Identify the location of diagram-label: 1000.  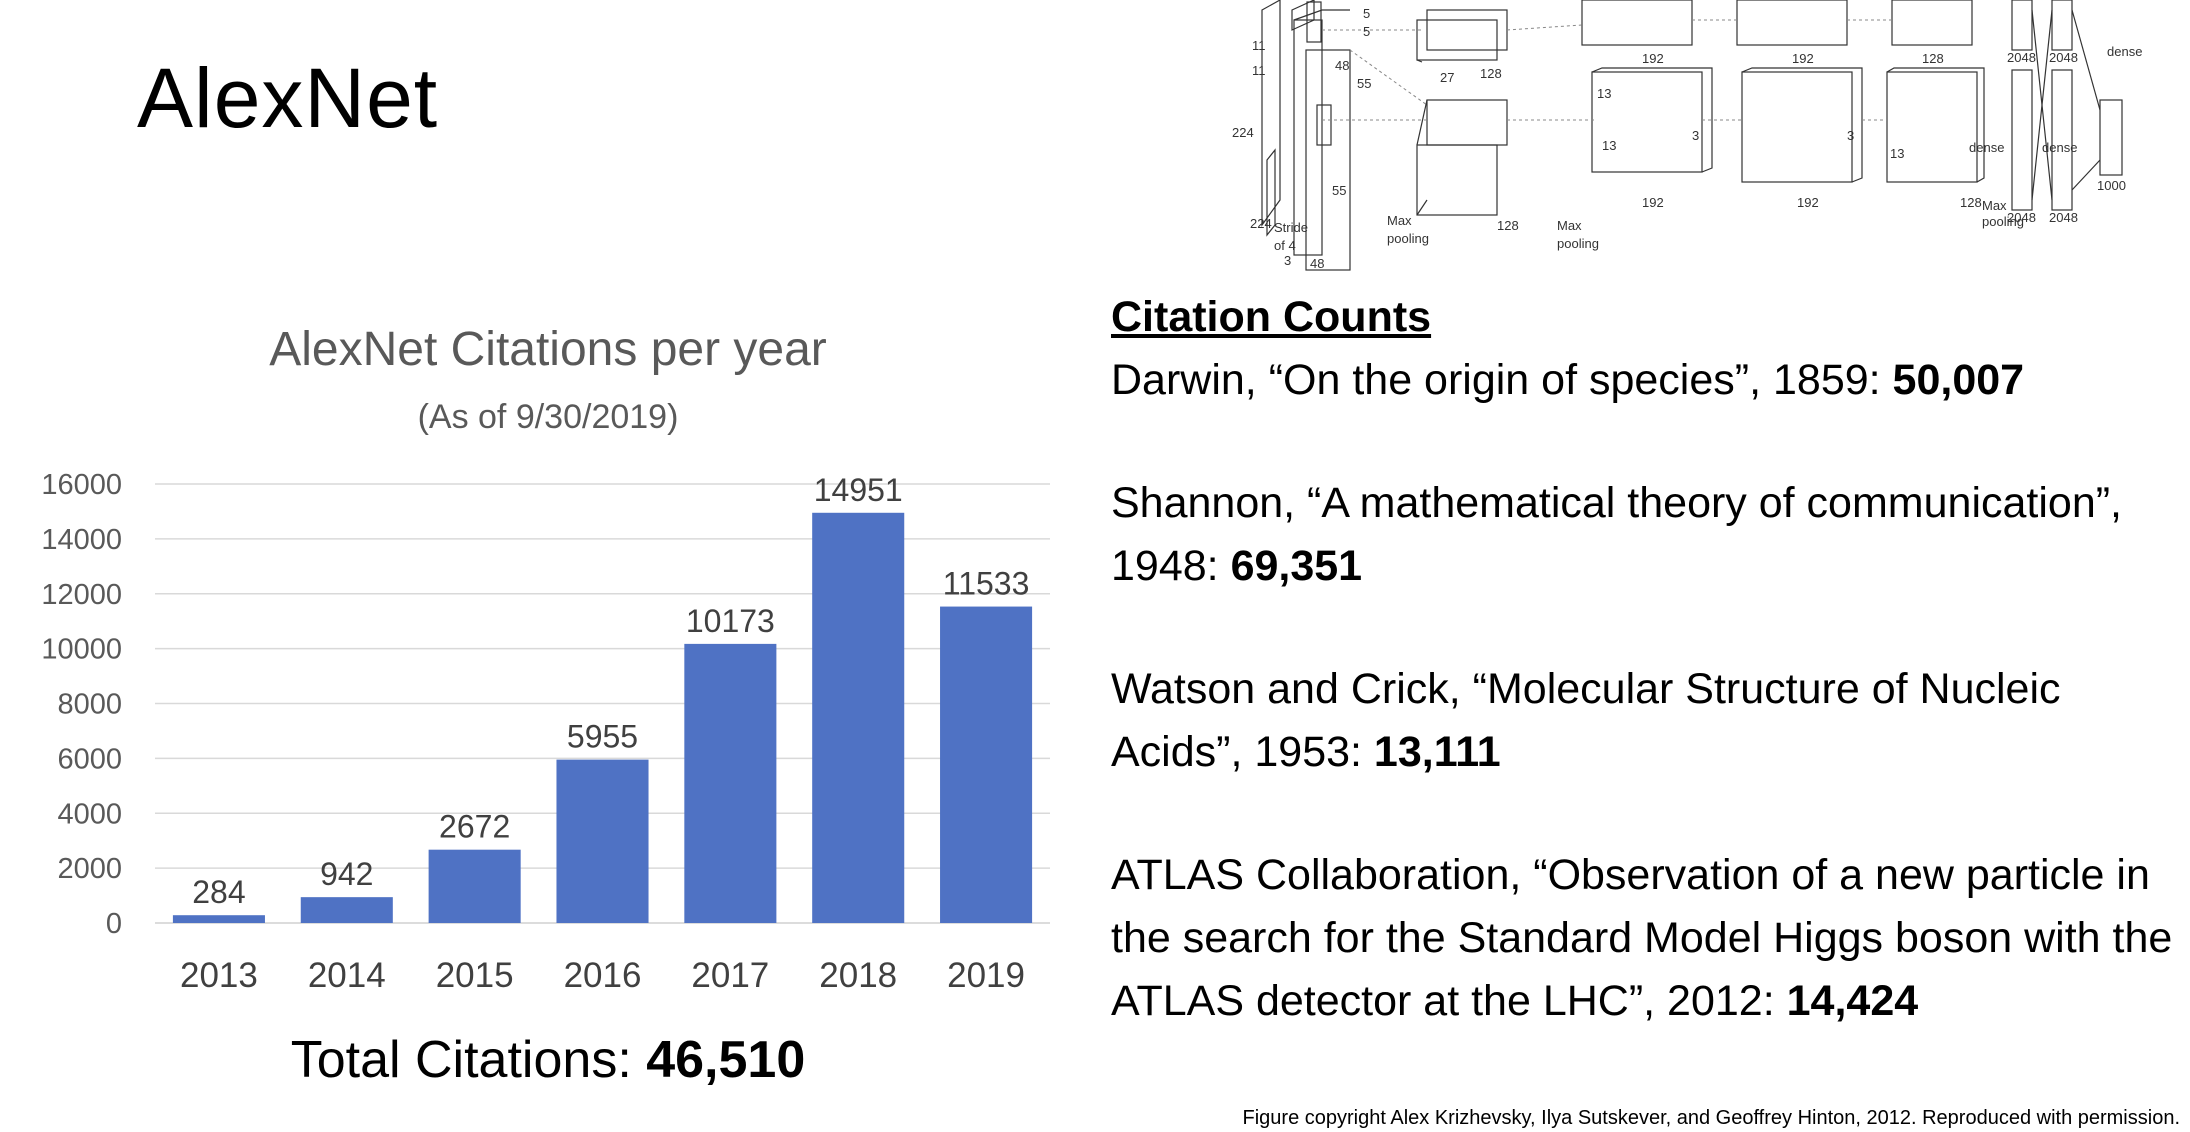
(2111, 185).